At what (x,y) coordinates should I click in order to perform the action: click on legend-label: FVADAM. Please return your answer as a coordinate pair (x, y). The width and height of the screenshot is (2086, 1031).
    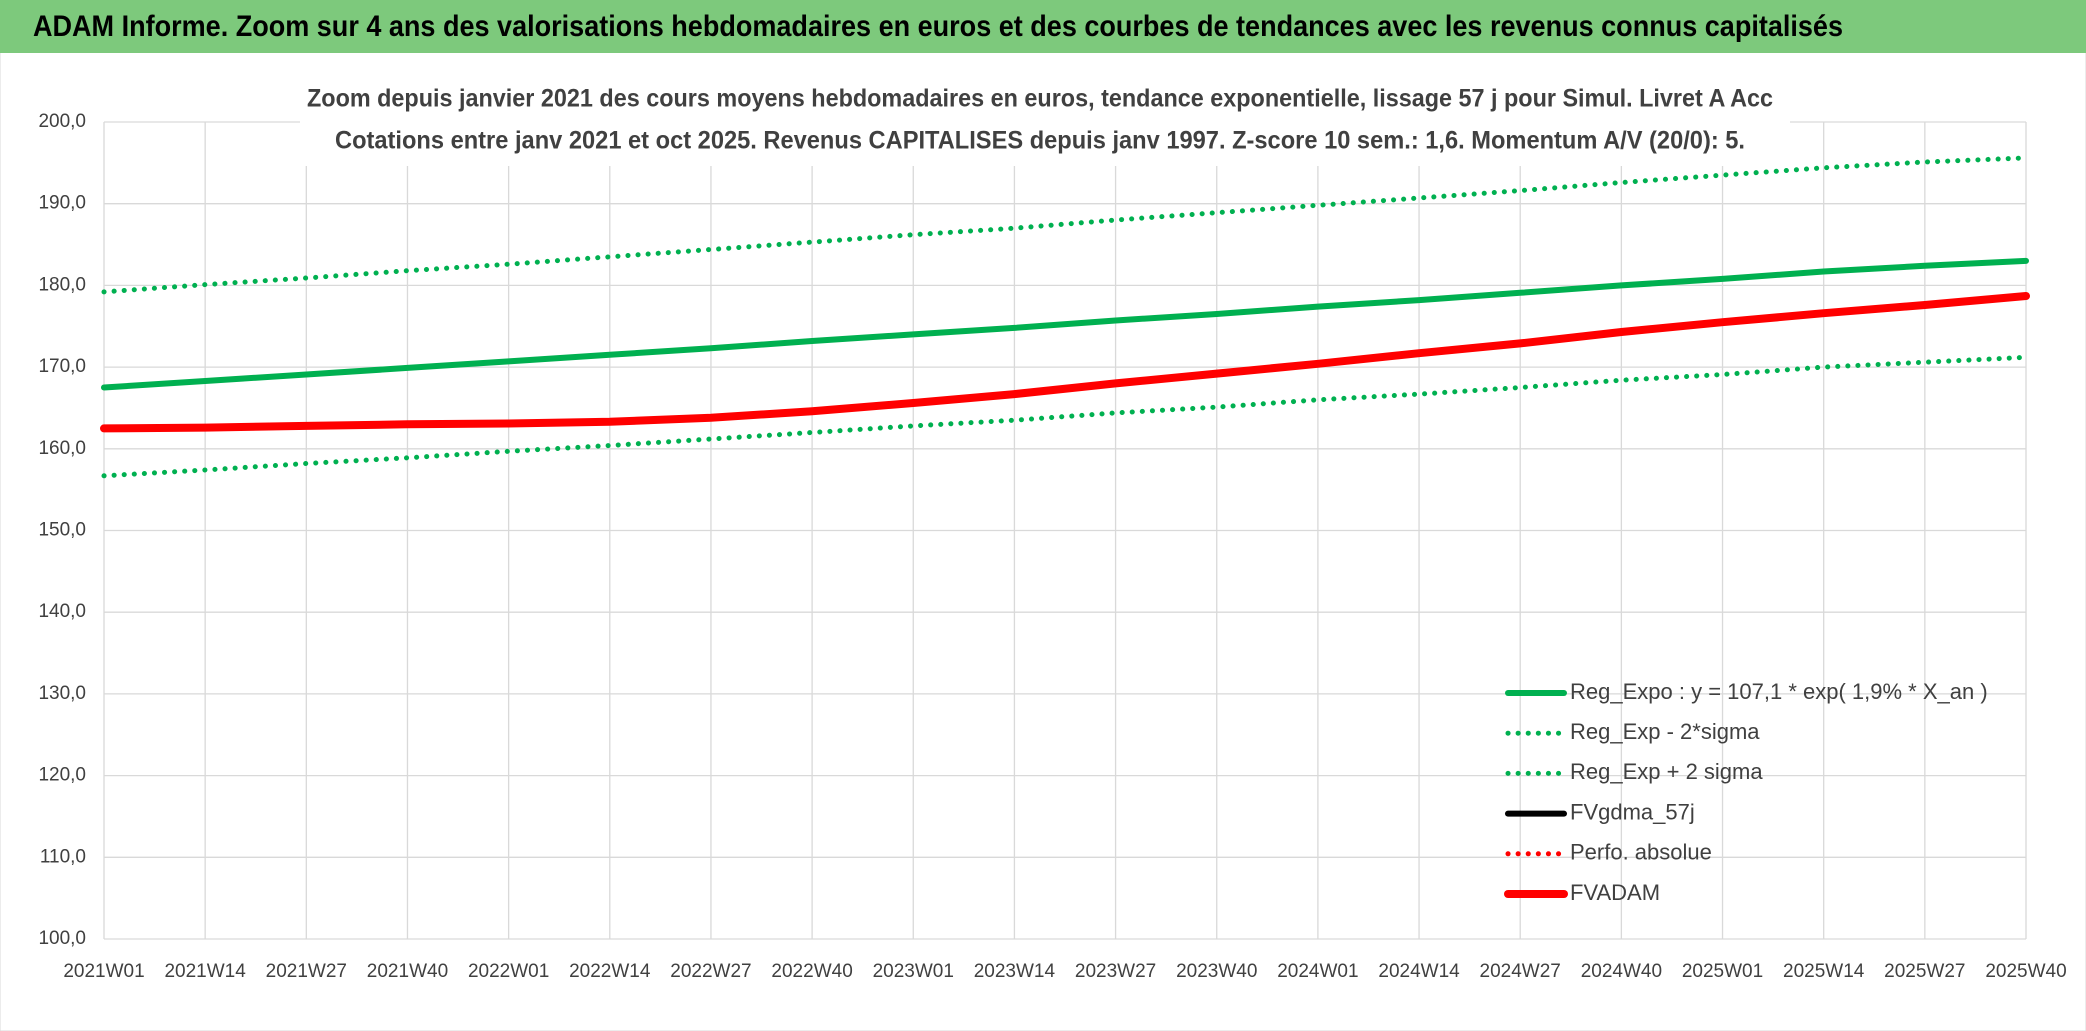
    Looking at the image, I should click on (1615, 892).